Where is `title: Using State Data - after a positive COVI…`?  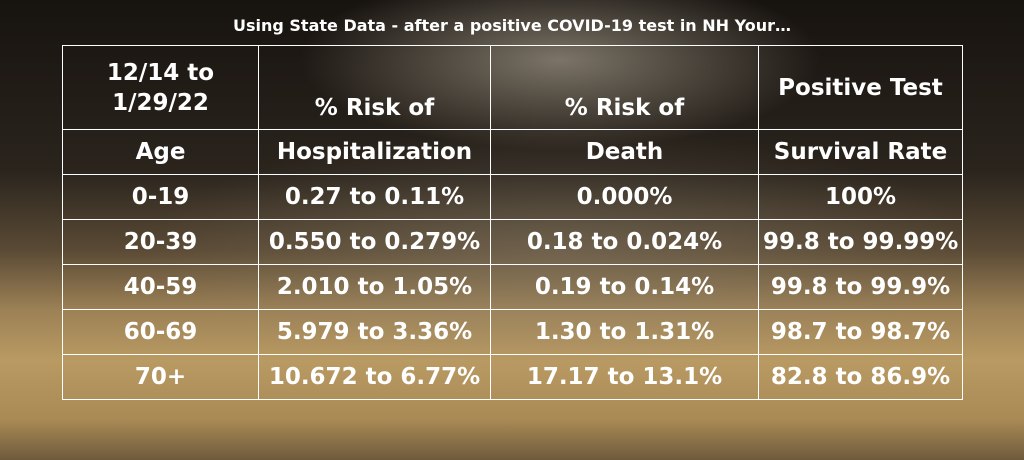
title: Using State Data - after a positive COVI… is located at coordinates (511, 25).